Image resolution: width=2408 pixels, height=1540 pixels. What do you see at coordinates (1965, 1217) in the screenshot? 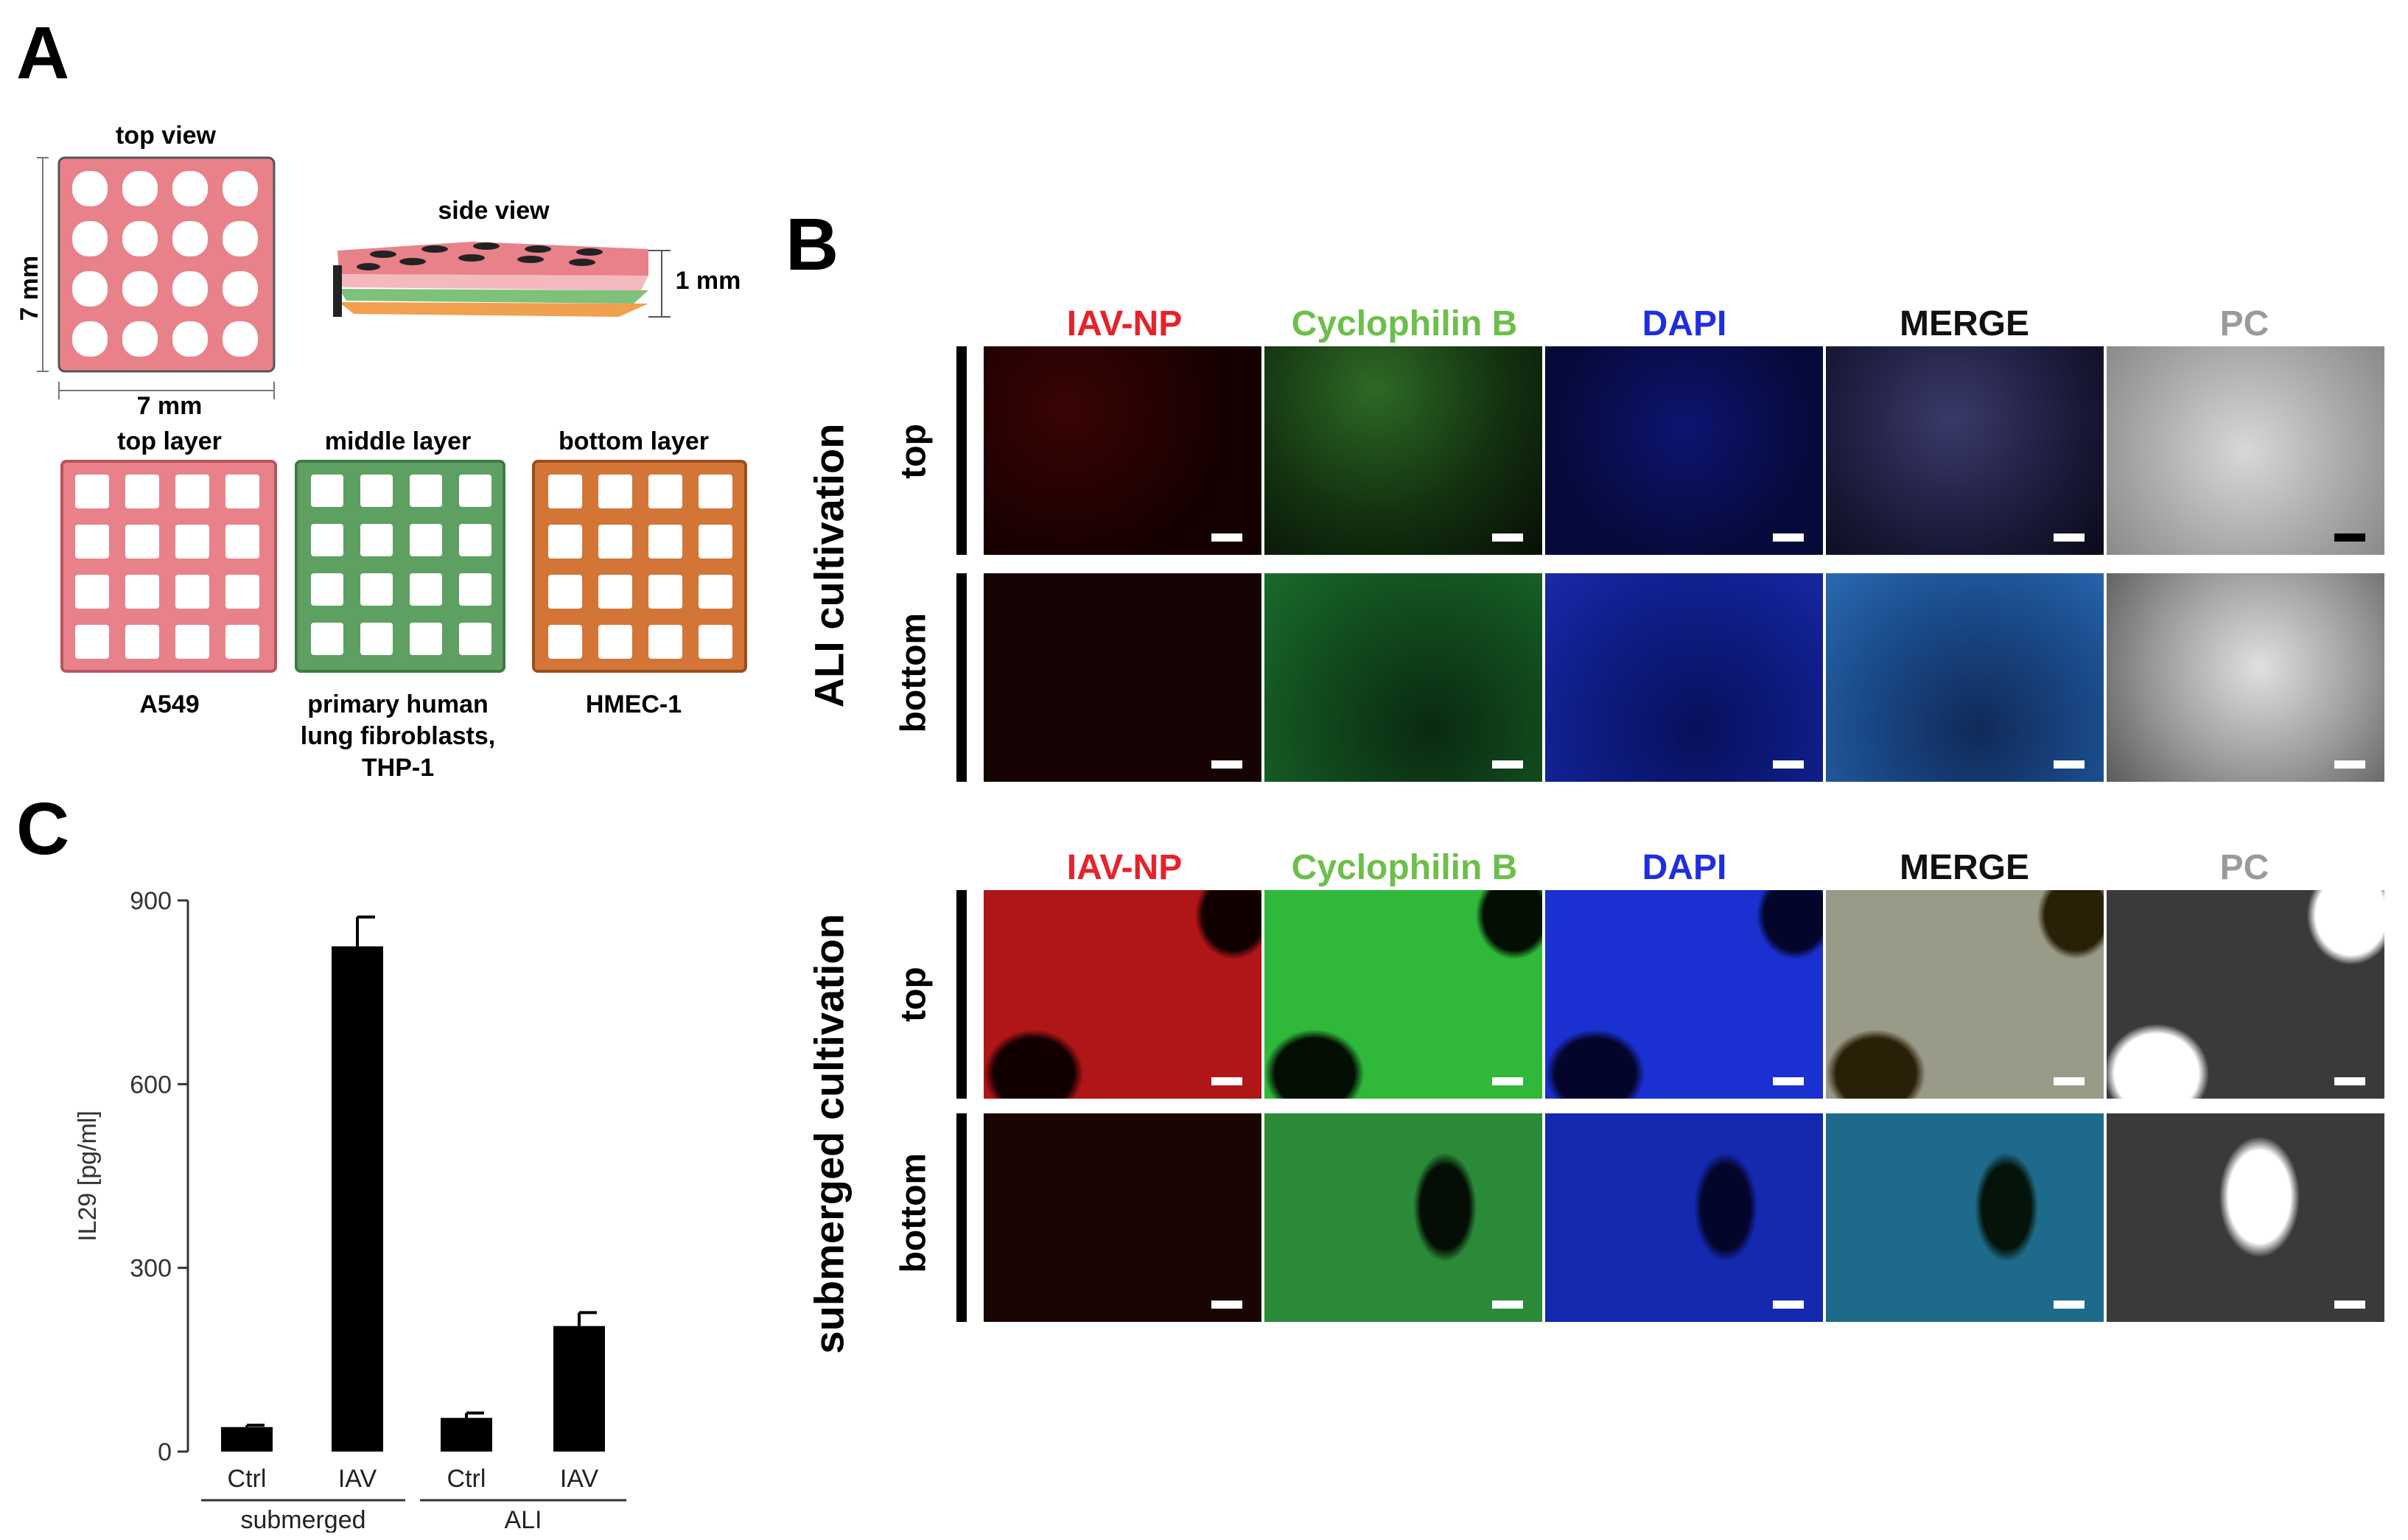
I see `micrograph-sub-bottom-merge` at bounding box center [1965, 1217].